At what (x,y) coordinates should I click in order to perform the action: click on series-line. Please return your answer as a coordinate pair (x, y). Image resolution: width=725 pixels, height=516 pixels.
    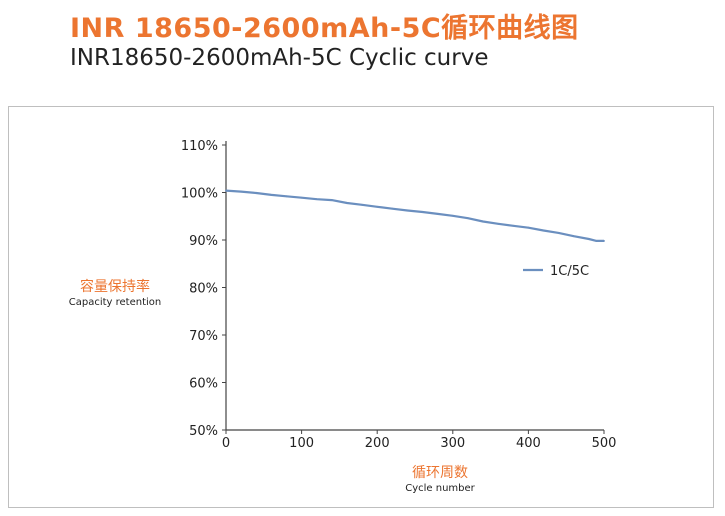
    Looking at the image, I should click on (414, 215).